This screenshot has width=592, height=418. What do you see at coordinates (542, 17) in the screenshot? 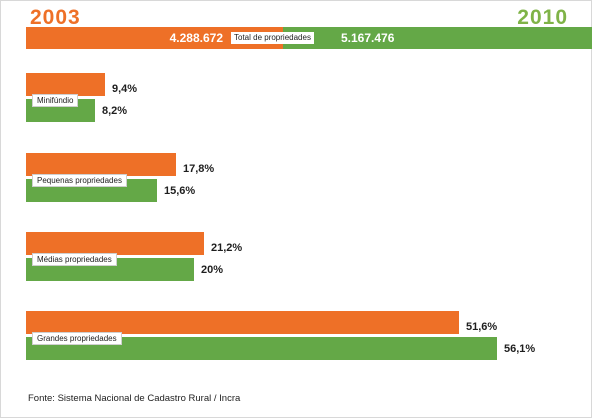
I see `year-2010-label: 2010` at bounding box center [542, 17].